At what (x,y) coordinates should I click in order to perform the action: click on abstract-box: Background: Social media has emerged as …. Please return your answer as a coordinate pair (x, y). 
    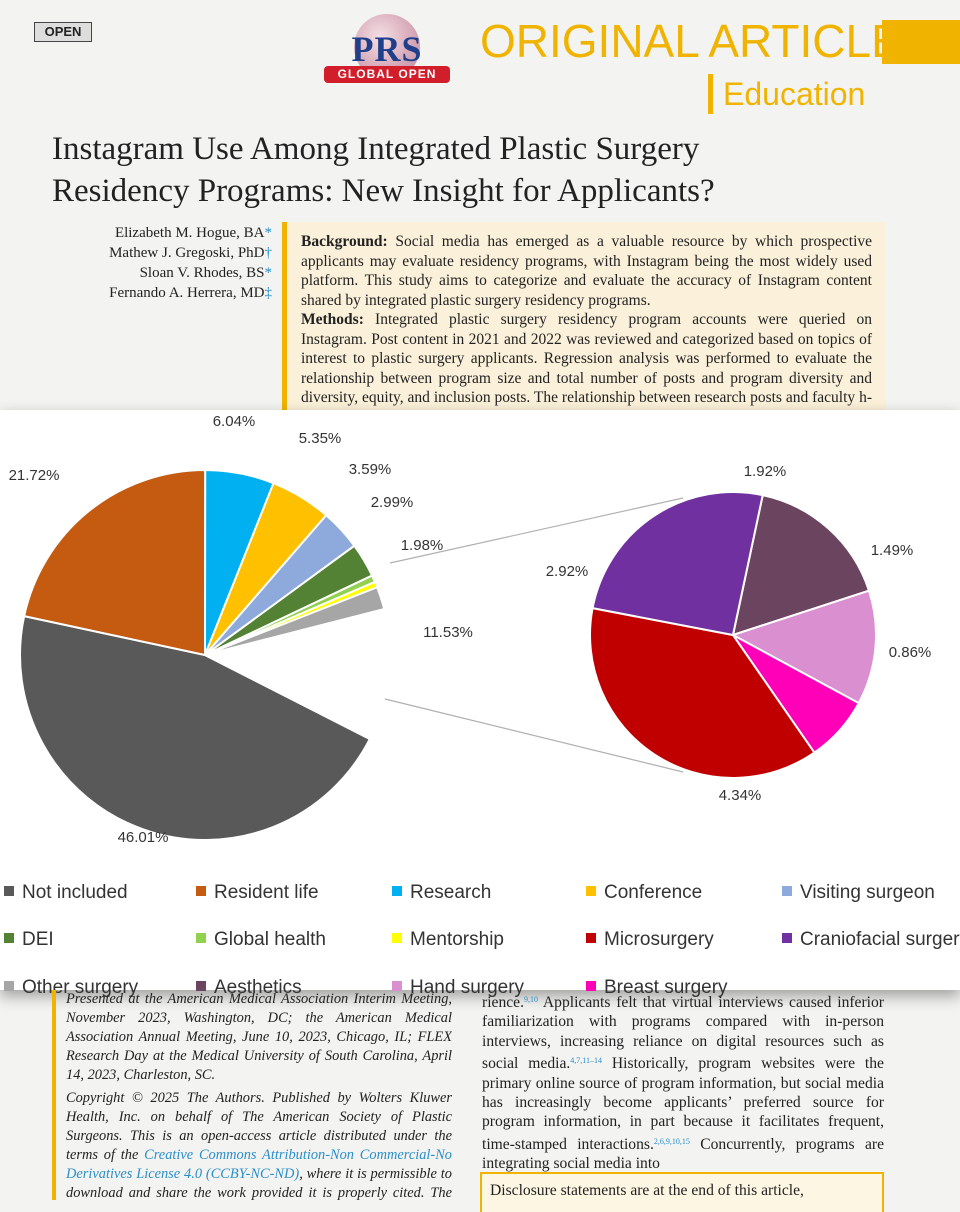
    Looking at the image, I should click on (584, 322).